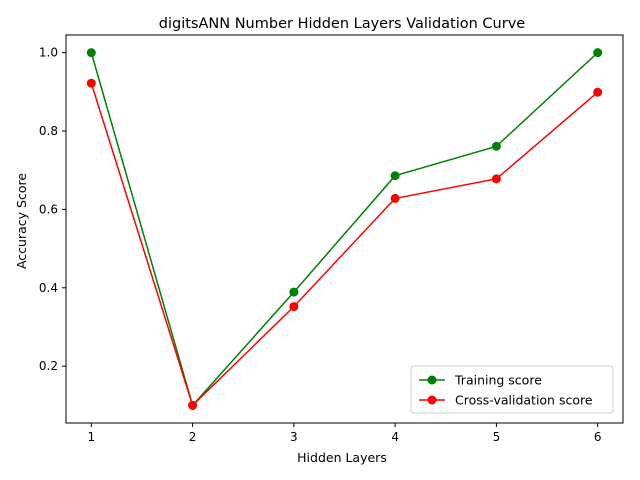 Image resolution: width=640 pixels, height=480 pixels. I want to click on legend-box, so click(512, 389).